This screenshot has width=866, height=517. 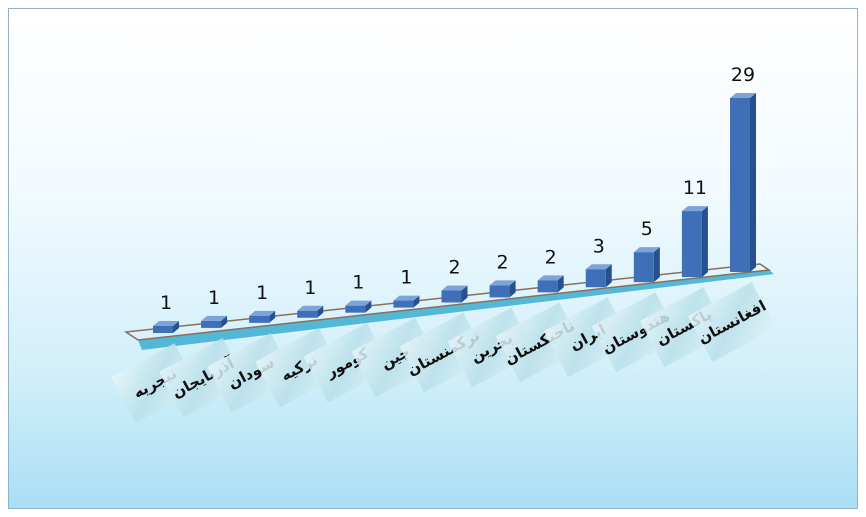 I want to click on value-label-10: 3, so click(x=599, y=246).